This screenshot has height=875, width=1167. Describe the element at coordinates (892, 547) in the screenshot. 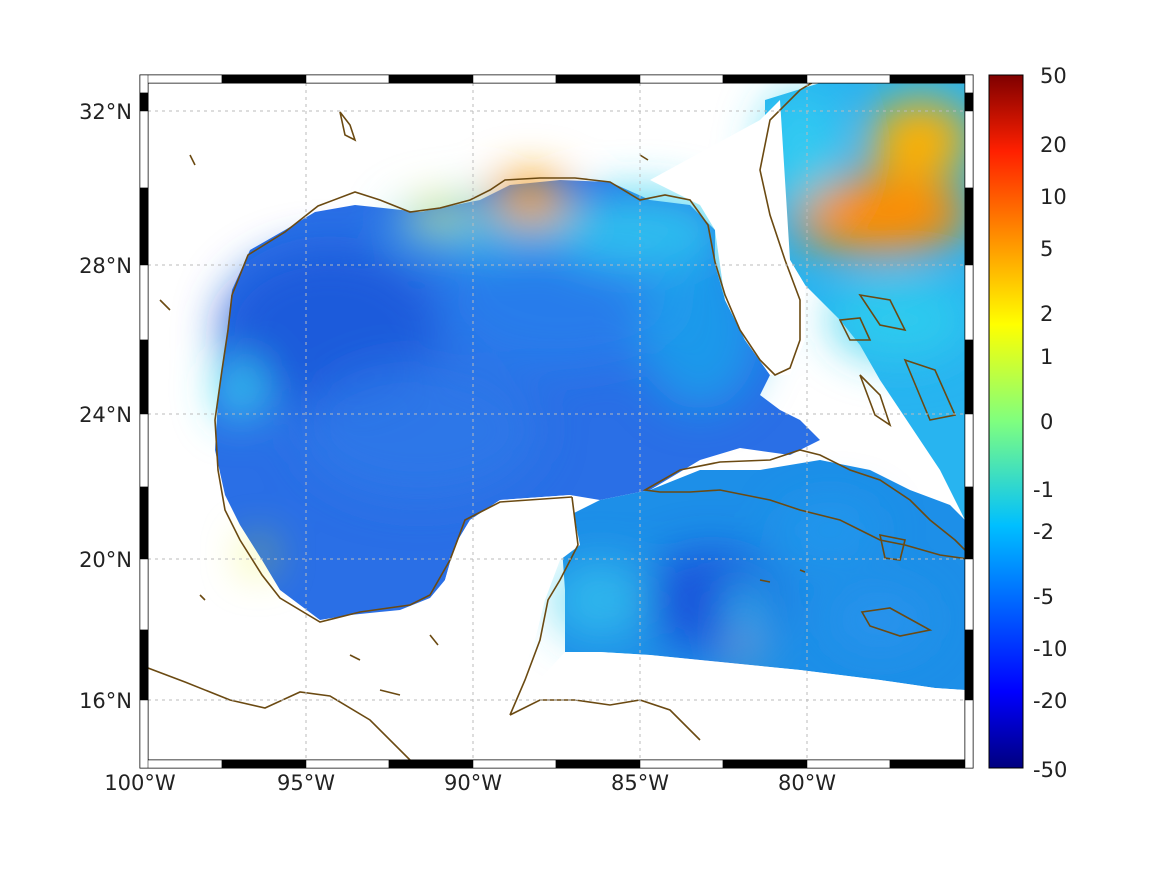

I see `coast-hispaniola` at that location.